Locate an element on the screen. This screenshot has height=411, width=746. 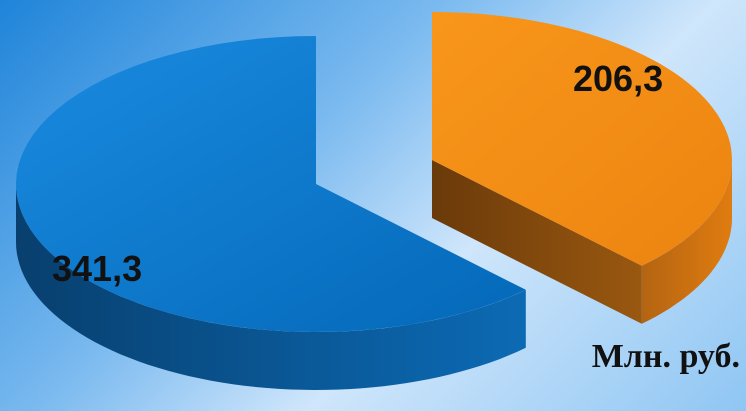
unit-label: Млн. руб. is located at coordinates (665, 356).